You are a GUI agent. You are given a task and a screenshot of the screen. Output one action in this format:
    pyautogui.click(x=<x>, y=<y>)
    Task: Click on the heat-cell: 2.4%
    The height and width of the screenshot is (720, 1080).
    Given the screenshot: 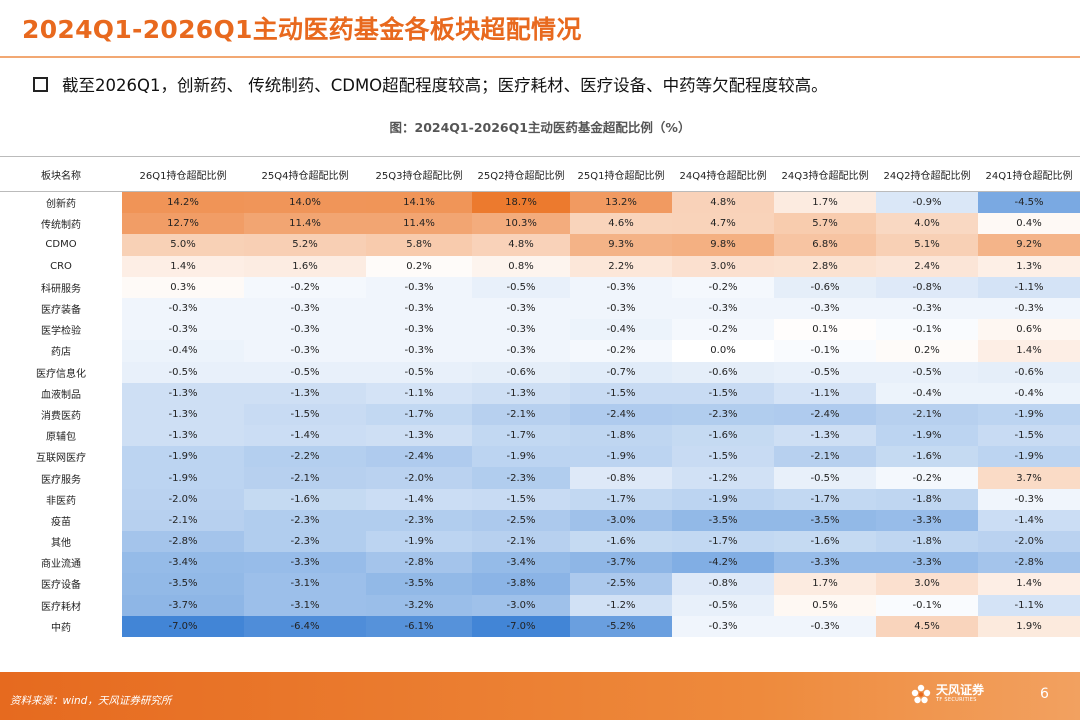 What is the action you would take?
    pyautogui.click(x=927, y=266)
    